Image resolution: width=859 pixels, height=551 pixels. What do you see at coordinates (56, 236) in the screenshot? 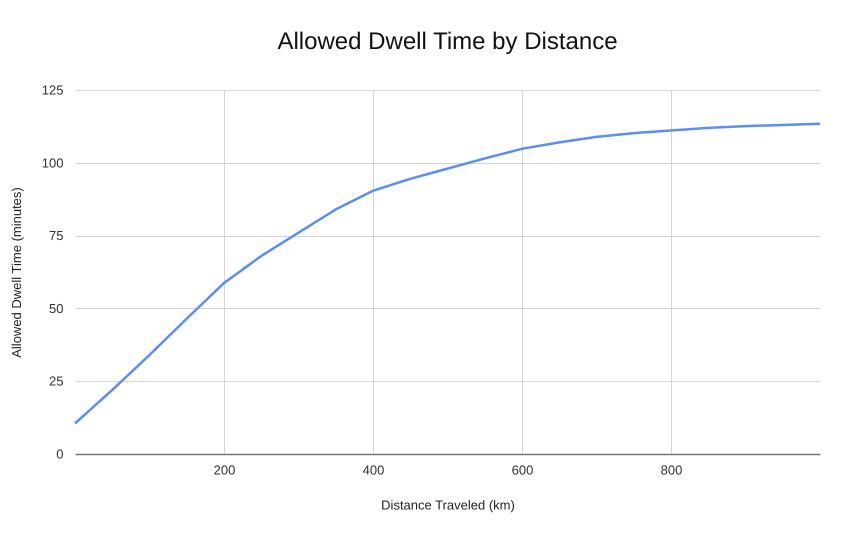
I see `y-tick-label: 75` at bounding box center [56, 236].